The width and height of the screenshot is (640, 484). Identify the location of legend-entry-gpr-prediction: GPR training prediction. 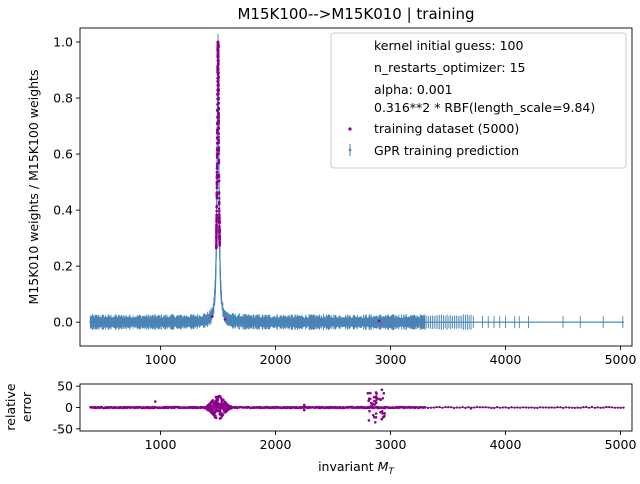
(446, 150).